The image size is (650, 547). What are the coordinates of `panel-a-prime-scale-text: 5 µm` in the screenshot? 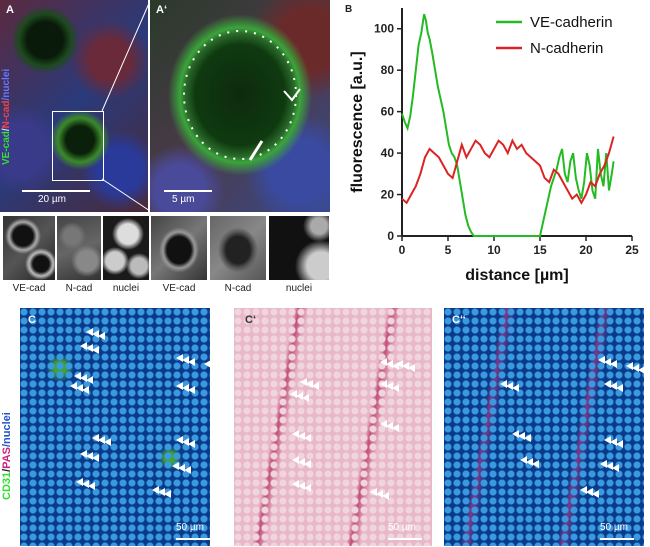 It's located at (183, 199).